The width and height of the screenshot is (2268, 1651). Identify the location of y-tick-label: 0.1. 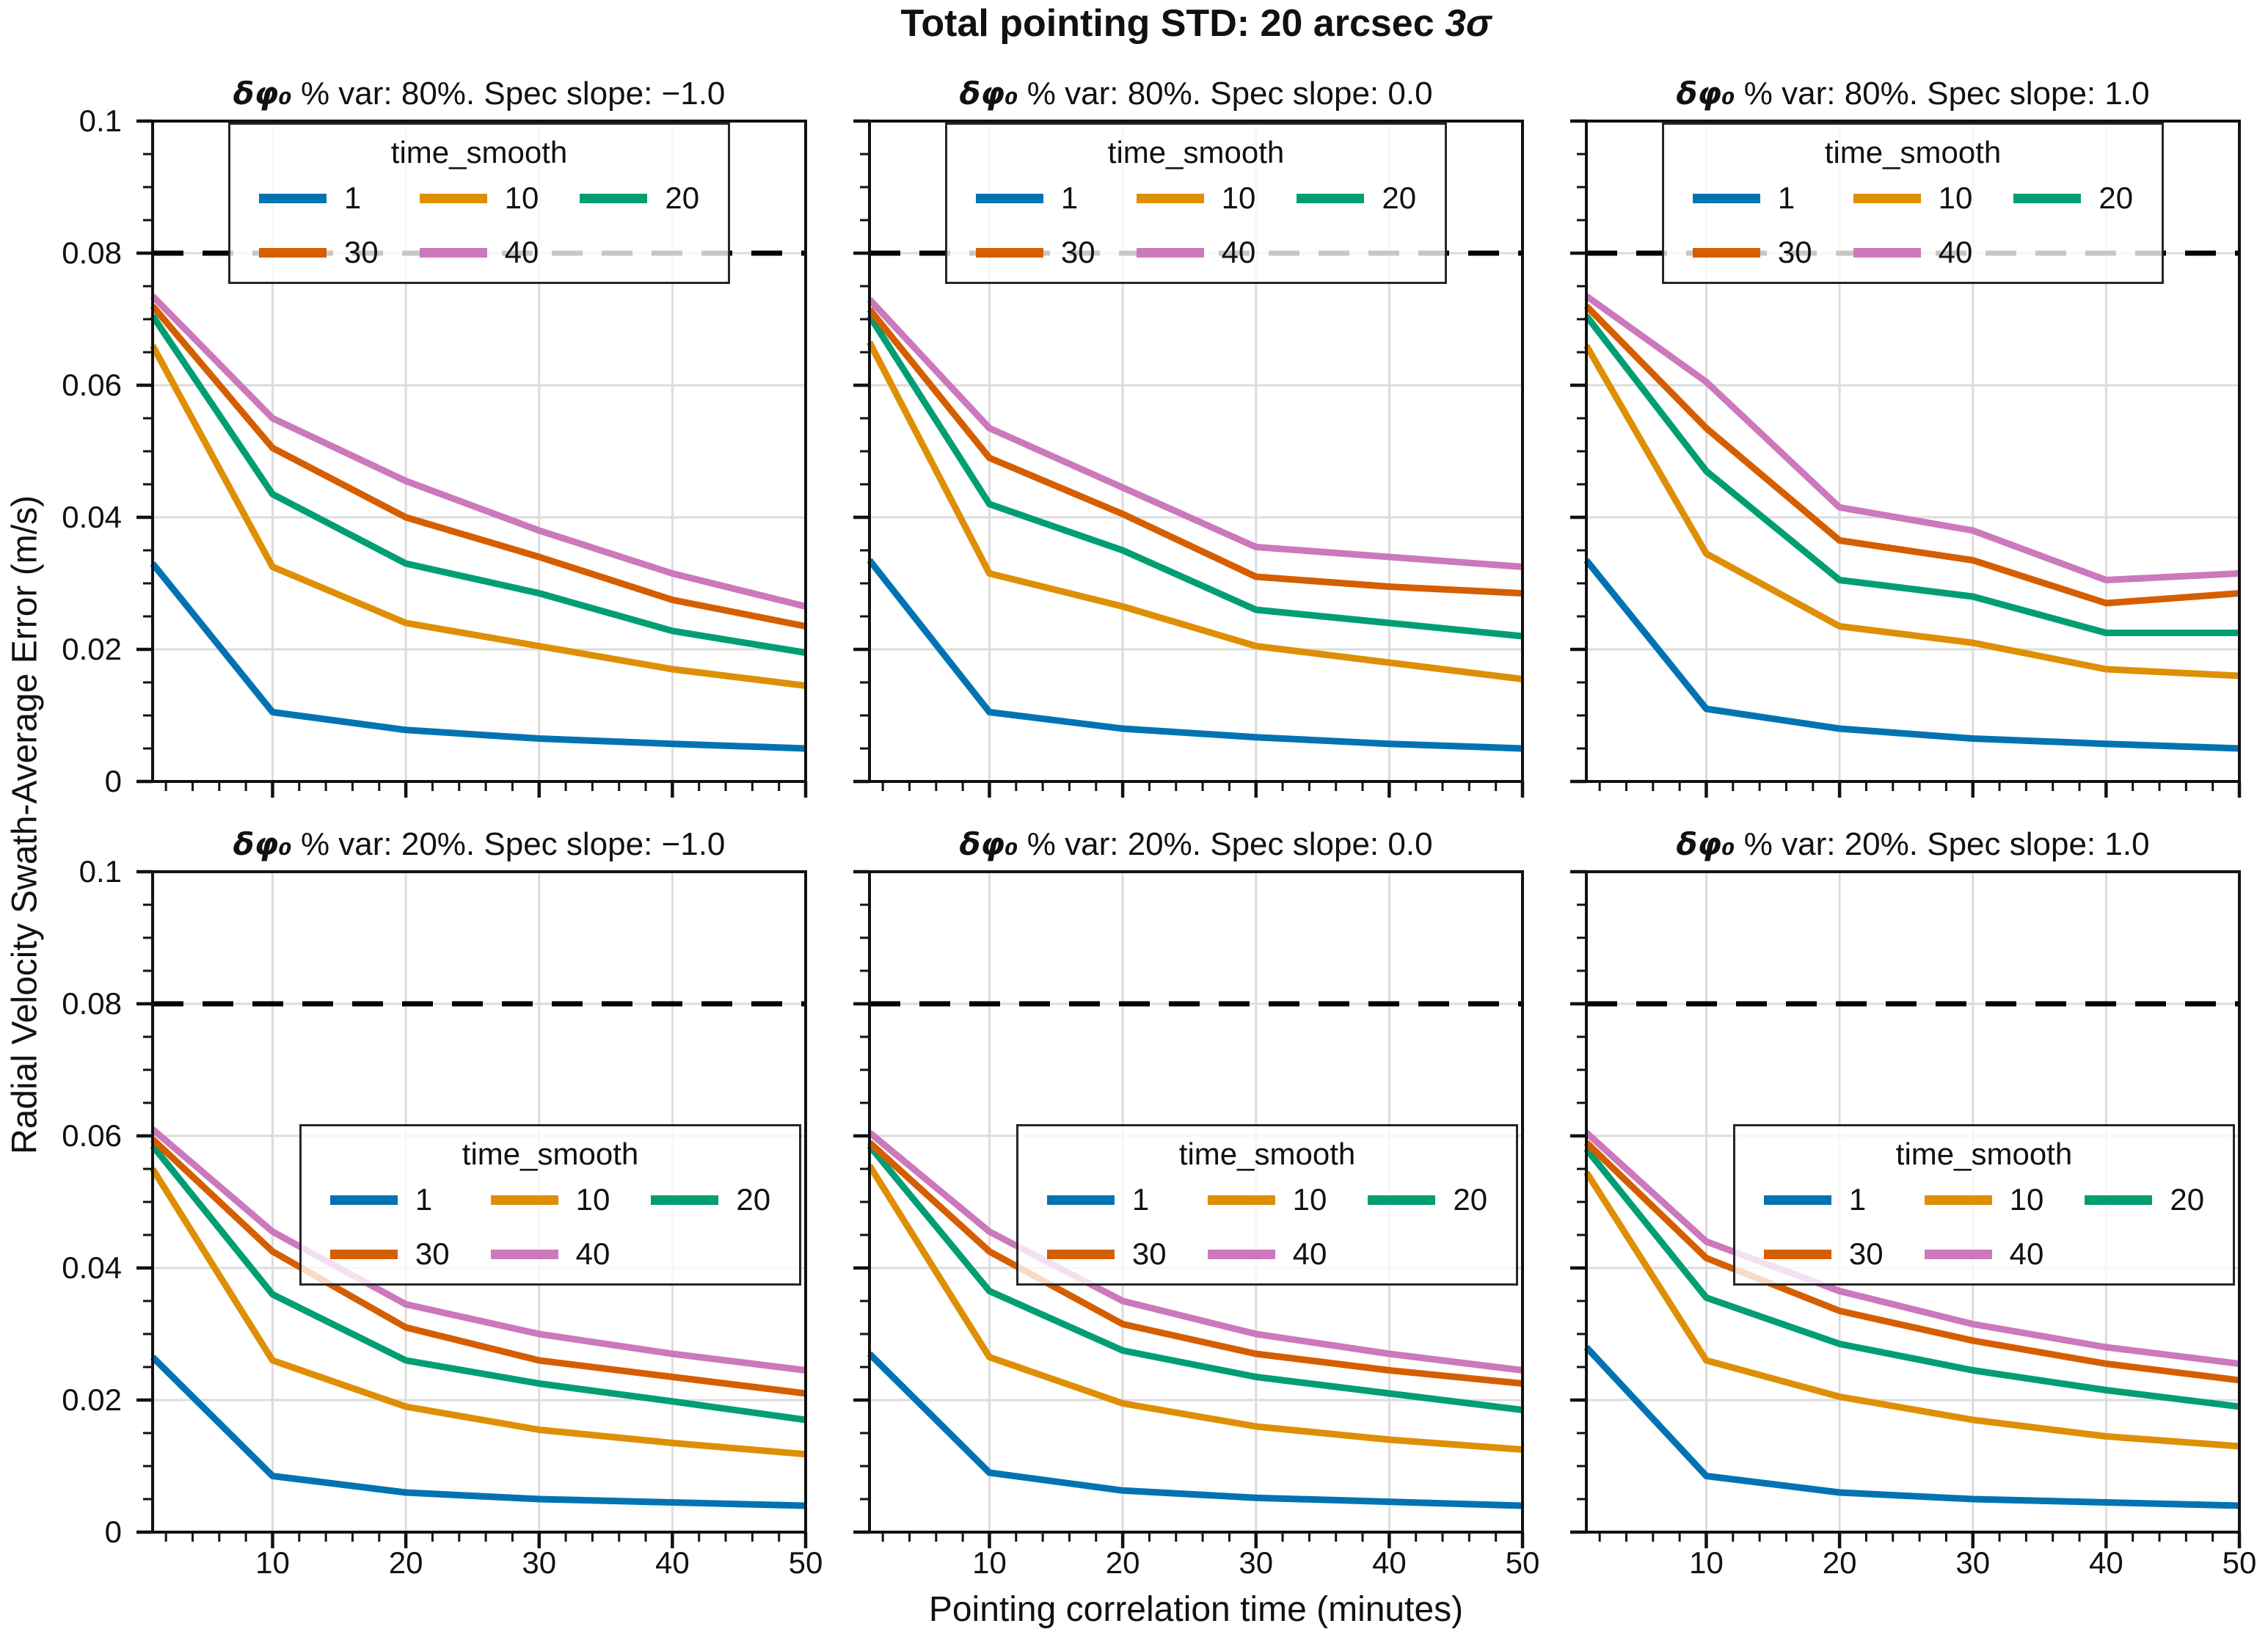
(100, 120).